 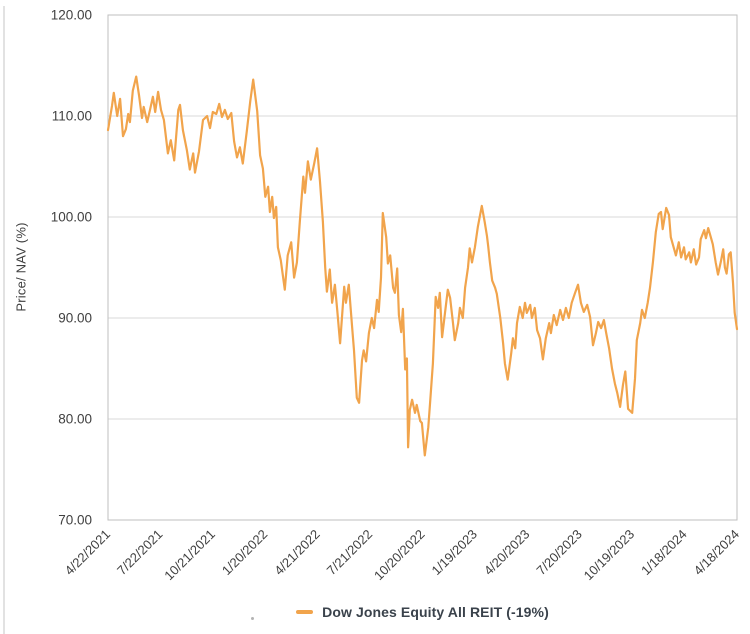 I want to click on page-left-edge, so click(x=4, y=320).